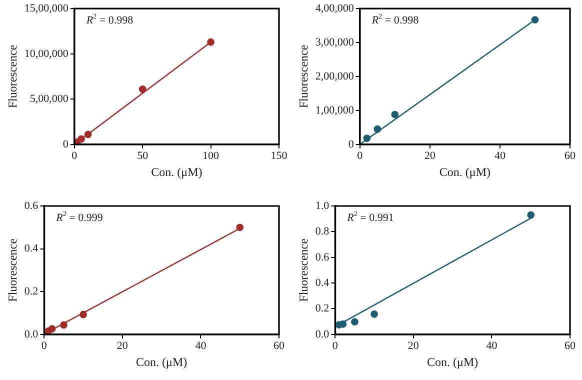 The image size is (582, 380). I want to click on y-tick-label: 0.8, so click(322, 232).